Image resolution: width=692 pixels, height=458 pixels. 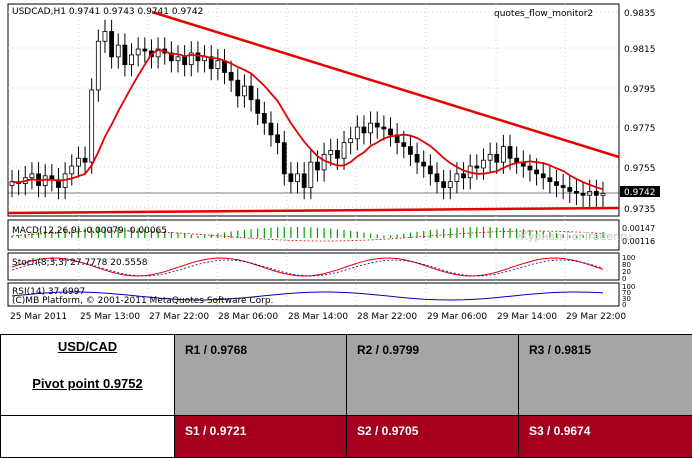 I want to click on macd-label: MACD(12,26,9) -0.00079 -0.00065, so click(x=89, y=231).